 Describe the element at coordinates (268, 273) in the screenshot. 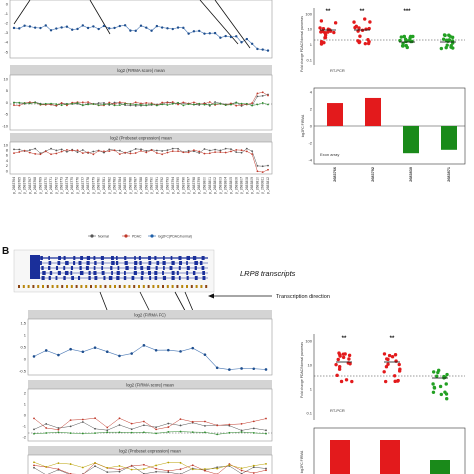

I see `lrp8-transcripts-label: LRP8 transcripts` at that location.